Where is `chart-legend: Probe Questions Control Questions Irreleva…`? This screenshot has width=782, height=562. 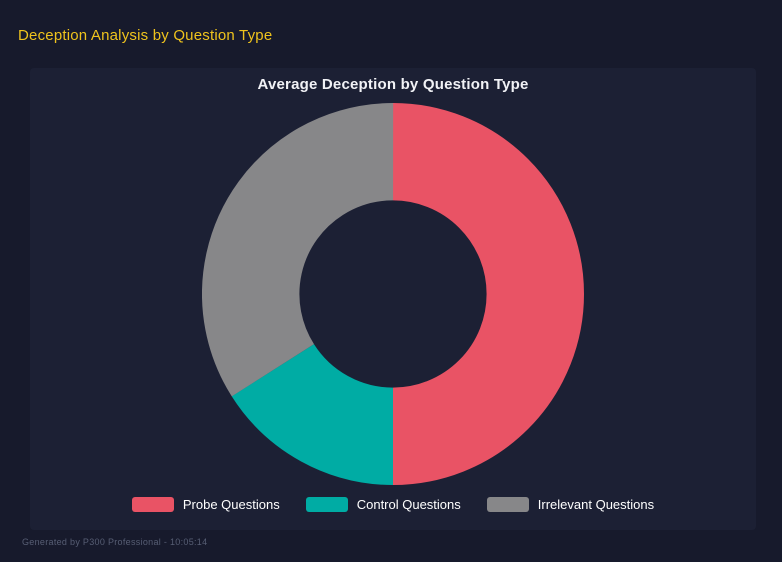 chart-legend: Probe Questions Control Questions Irreleva… is located at coordinates (393, 504).